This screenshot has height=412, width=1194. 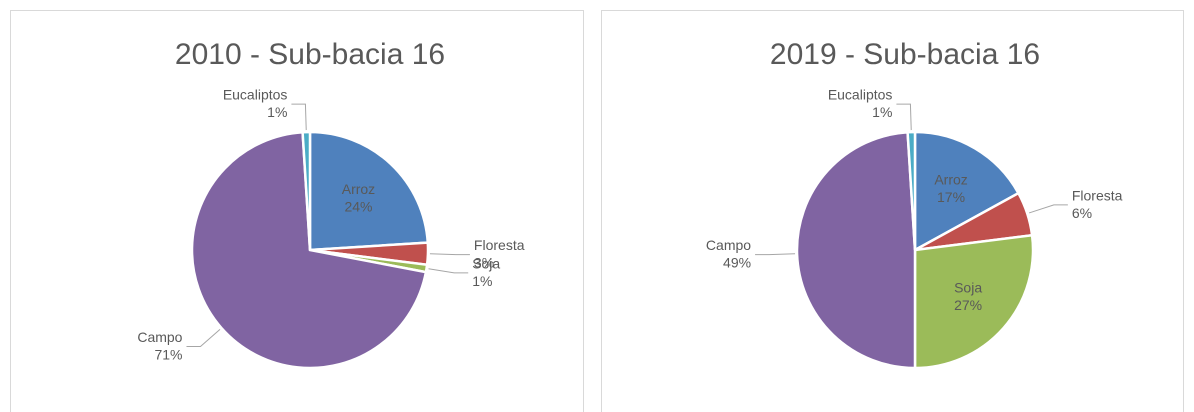 I want to click on value-label: 3%, so click(x=484, y=262).